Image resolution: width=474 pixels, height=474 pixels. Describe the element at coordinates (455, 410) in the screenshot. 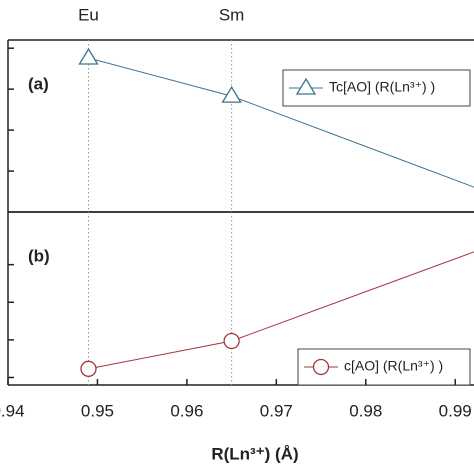

I see `x-tick-label: 0.99` at that location.